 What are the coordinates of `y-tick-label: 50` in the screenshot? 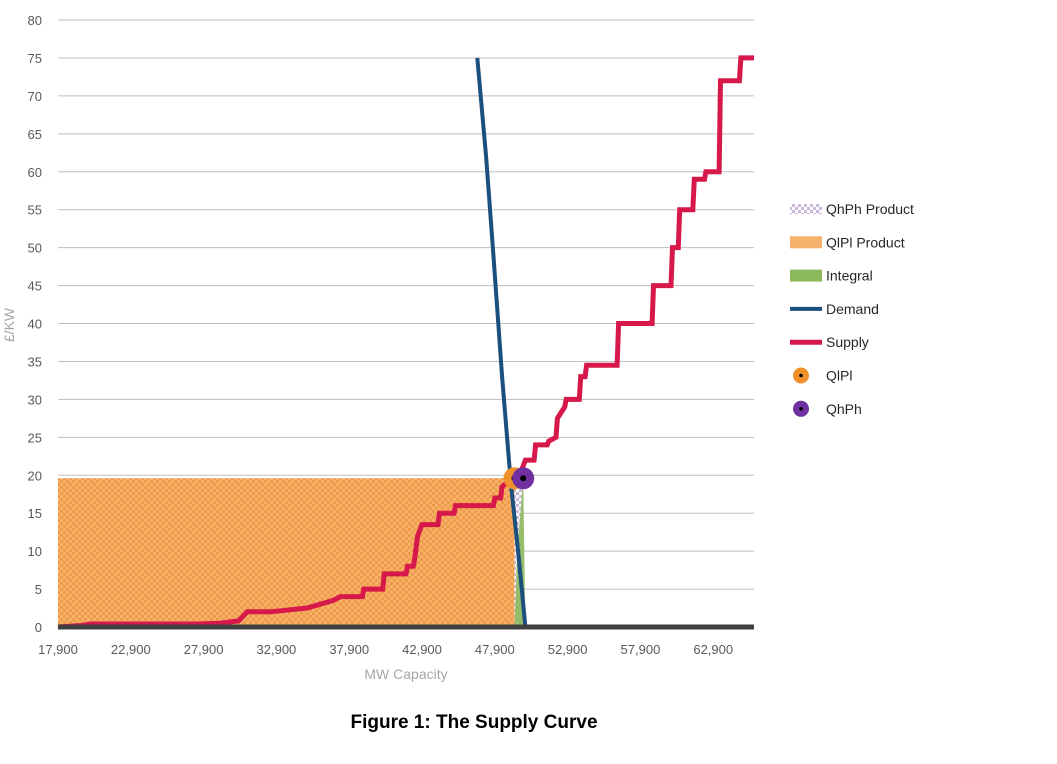 It's located at (35, 248).